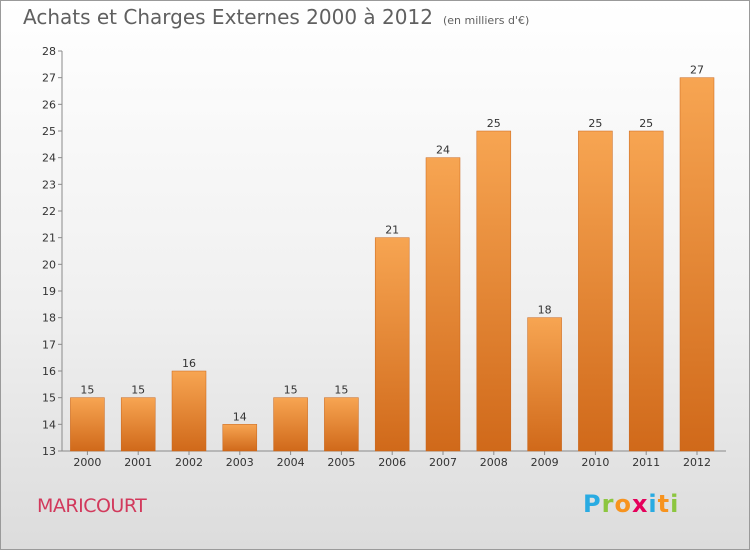  Describe the element at coordinates (595, 462) in the screenshot. I see `x-tick-label: 2010` at that location.